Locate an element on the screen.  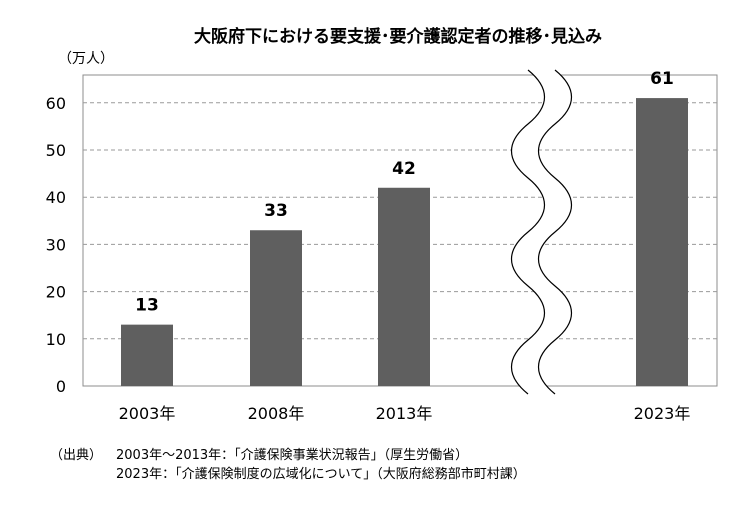
x-tick-label: 2008年 is located at coordinates (276, 413).